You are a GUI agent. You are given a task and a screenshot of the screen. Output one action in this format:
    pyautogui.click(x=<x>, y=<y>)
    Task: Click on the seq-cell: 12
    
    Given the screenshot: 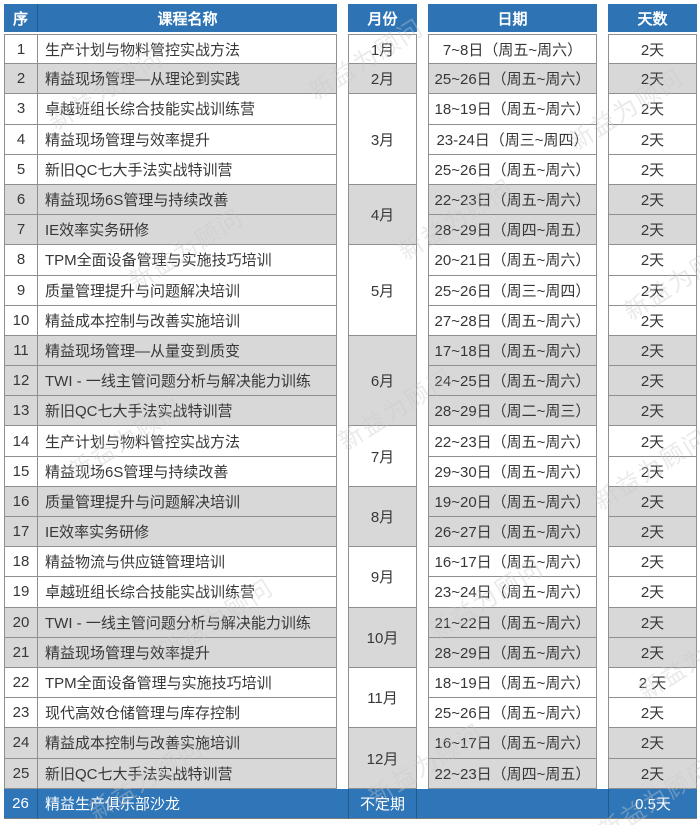 What is the action you would take?
    pyautogui.click(x=21, y=381)
    